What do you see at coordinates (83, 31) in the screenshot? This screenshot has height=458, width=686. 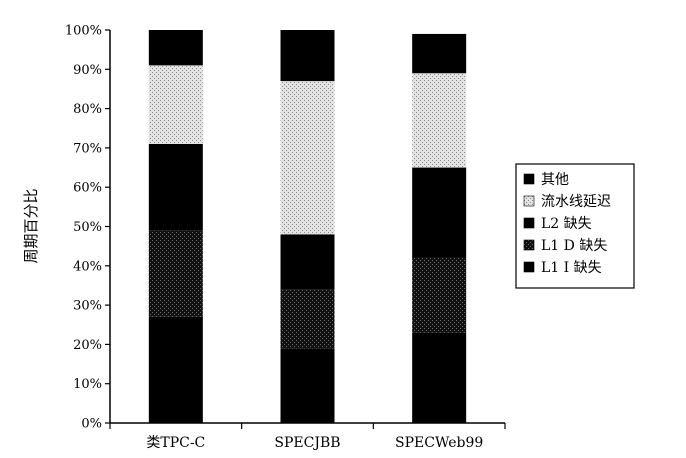 I see `y-tick-label: 100%` at bounding box center [83, 31].